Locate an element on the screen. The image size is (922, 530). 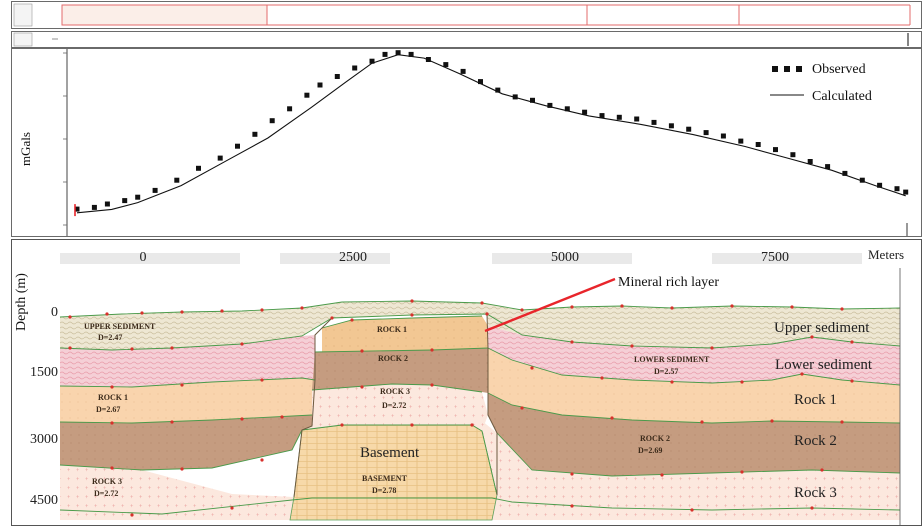
legend-calculated-label: Calculated is located at coordinates (842, 96).